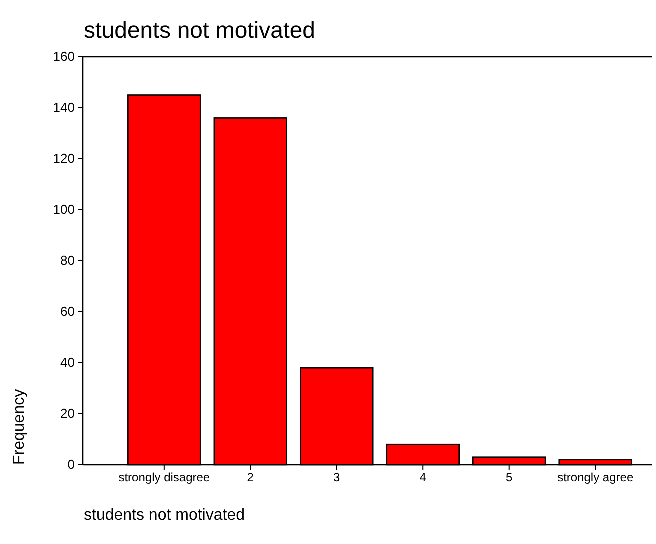 Image resolution: width=656 pixels, height=544 pixels. Describe the element at coordinates (64, 210) in the screenshot. I see `y-tick-label: 100` at that location.